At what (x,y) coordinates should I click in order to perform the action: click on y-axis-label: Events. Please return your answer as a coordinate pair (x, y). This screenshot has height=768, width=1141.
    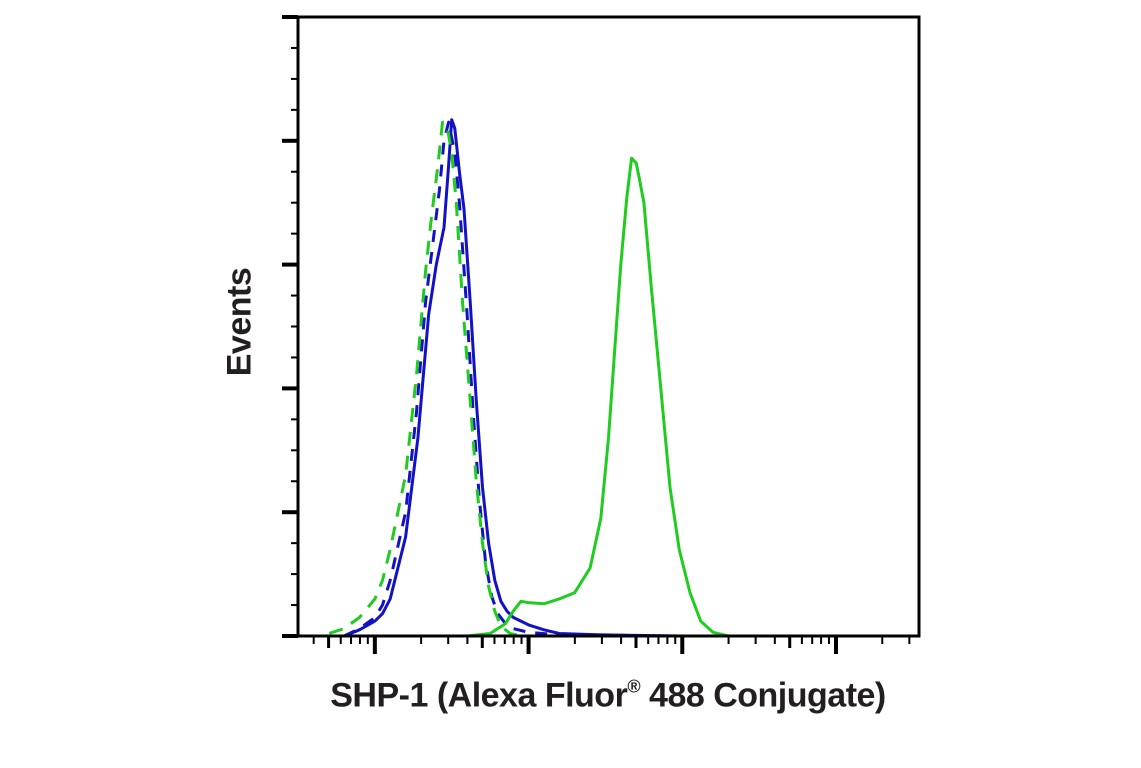
    Looking at the image, I should click on (239, 322).